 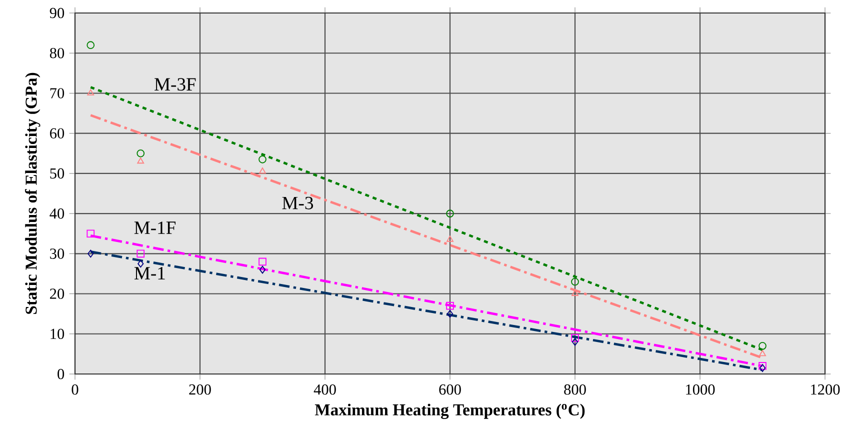 I want to click on y-tick-label: 80, so click(x=57, y=53).